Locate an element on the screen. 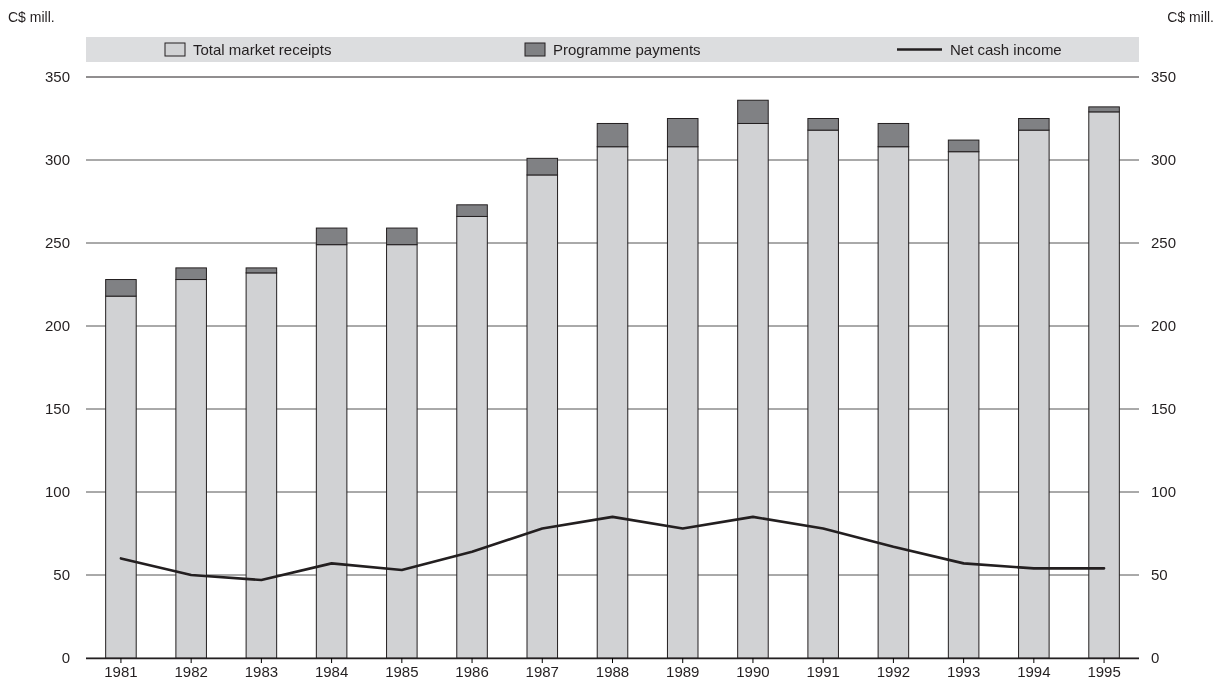 The image size is (1222, 681). y-tick-label: 50 is located at coordinates (61, 575).